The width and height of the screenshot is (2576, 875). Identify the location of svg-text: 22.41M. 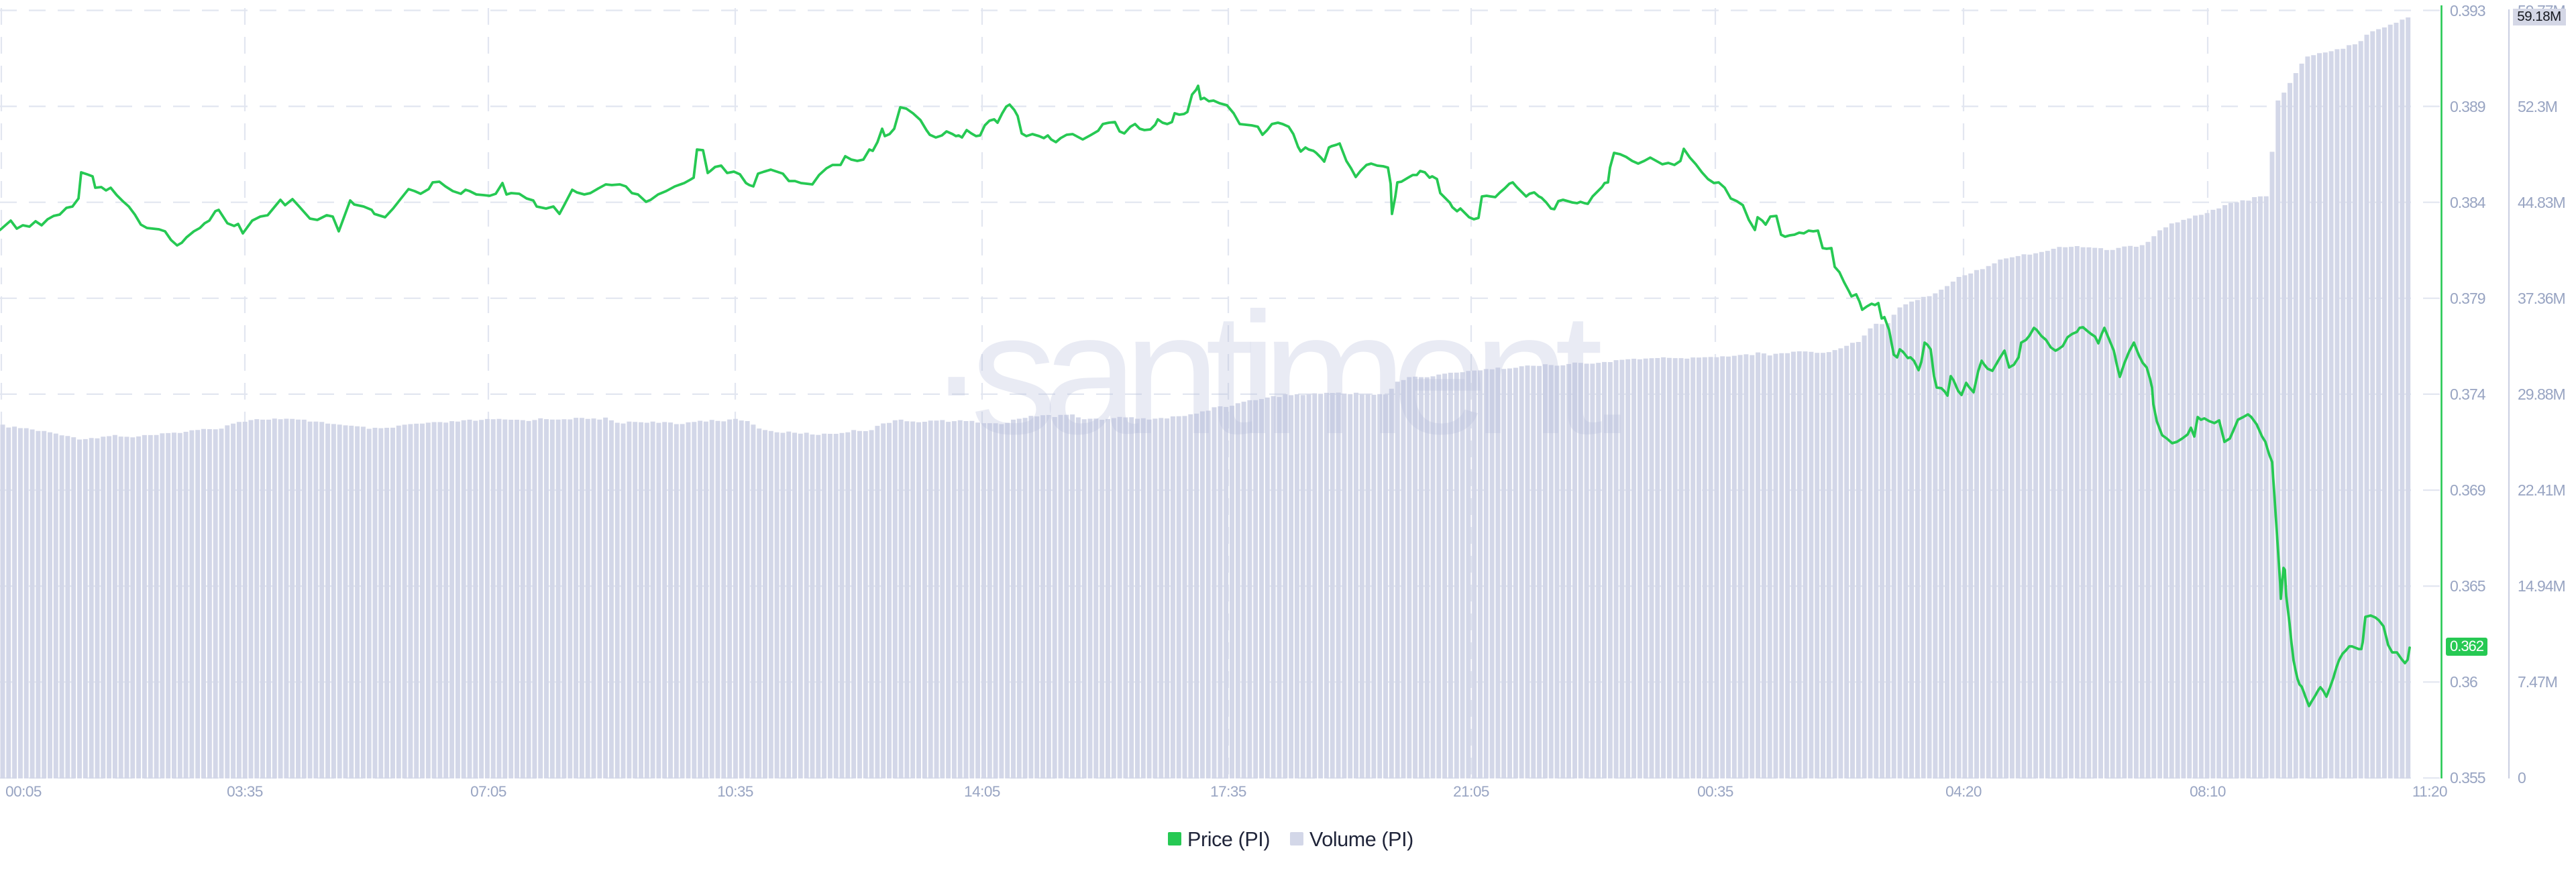
(2541, 490).